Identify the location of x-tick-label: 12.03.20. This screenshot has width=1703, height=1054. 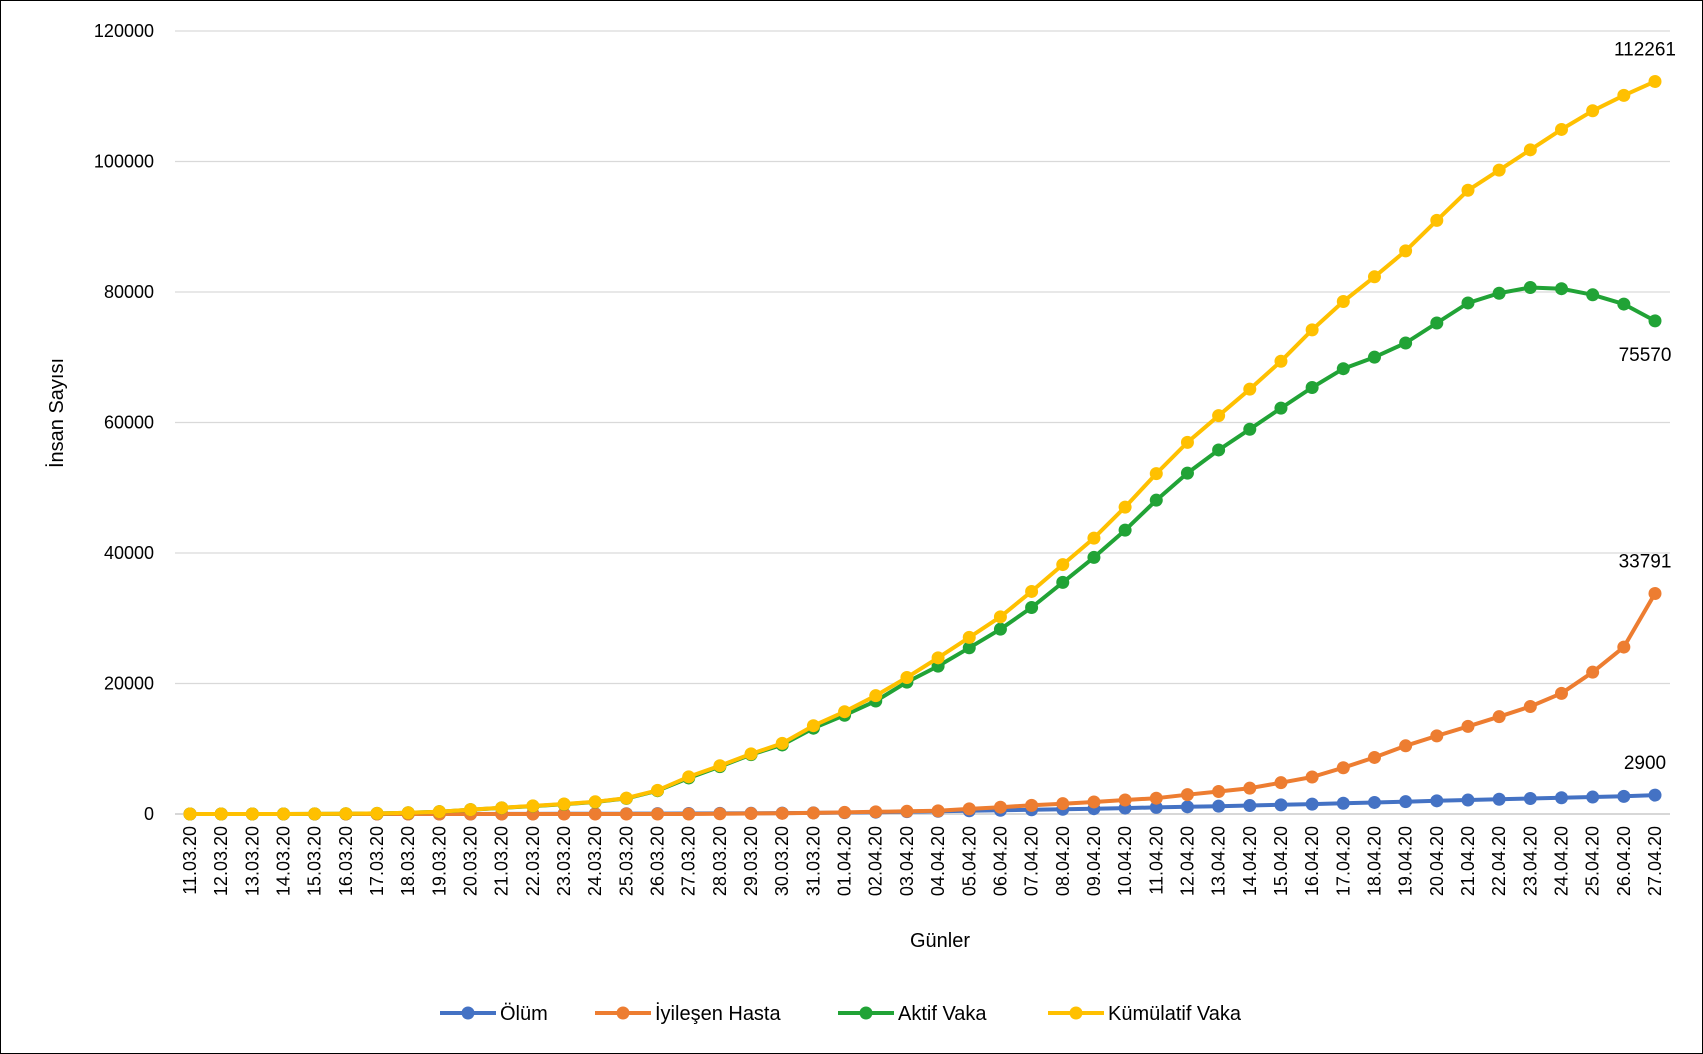
(221, 861).